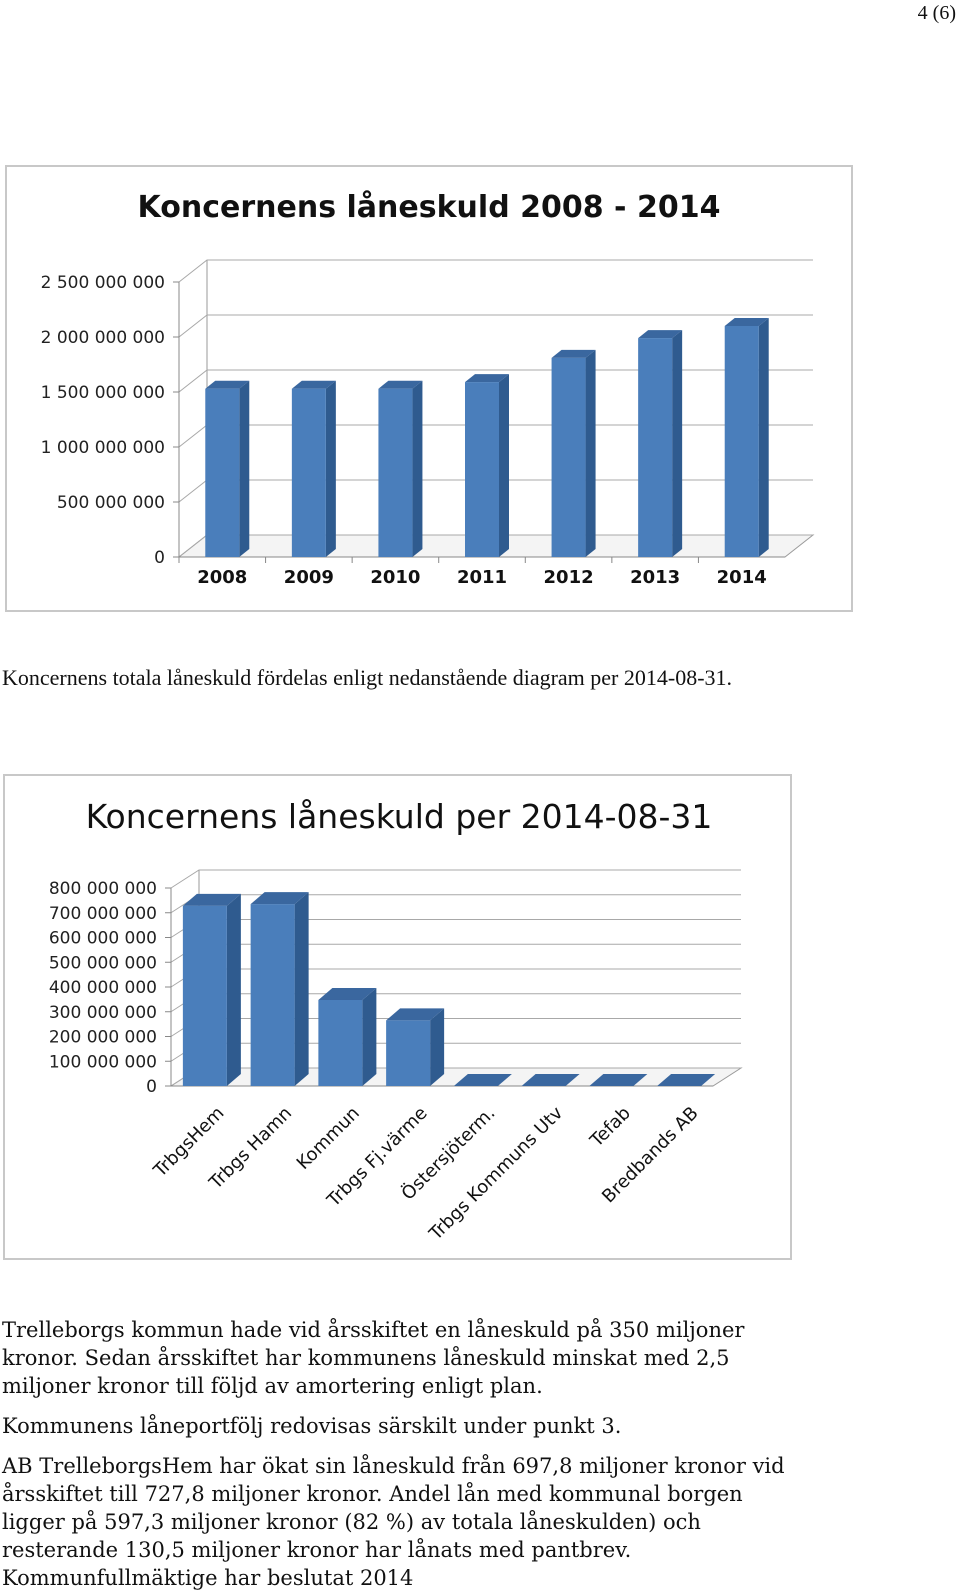 The width and height of the screenshot is (960, 1592). Describe the element at coordinates (103, 448) in the screenshot. I see `chart-1-ytick-label: 1 000 000 000` at that location.